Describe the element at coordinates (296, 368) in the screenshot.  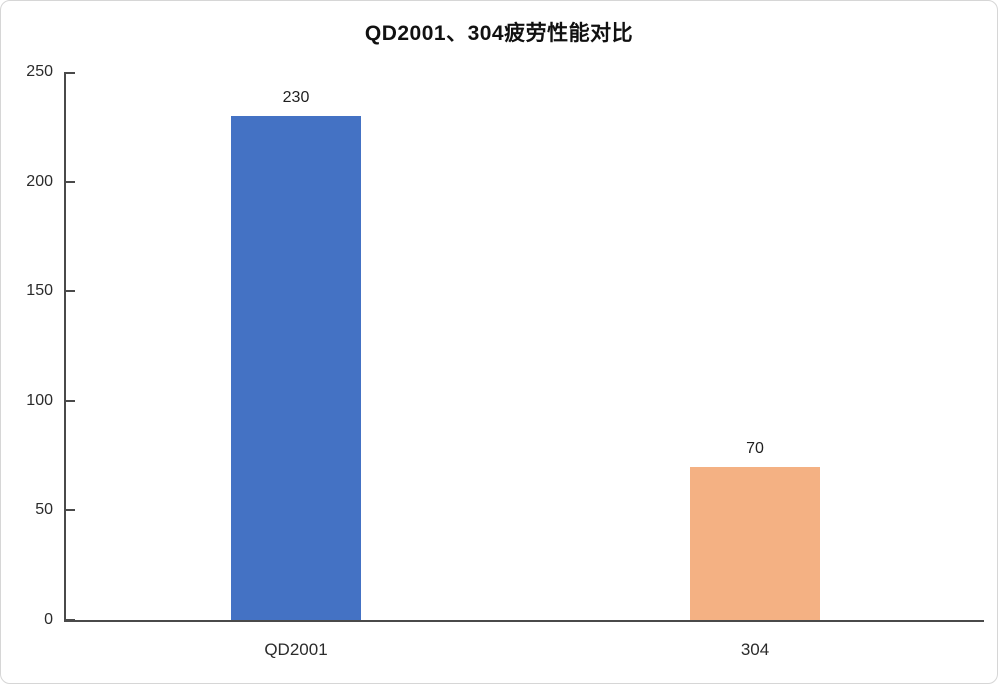
I see `bar-QD2001` at that location.